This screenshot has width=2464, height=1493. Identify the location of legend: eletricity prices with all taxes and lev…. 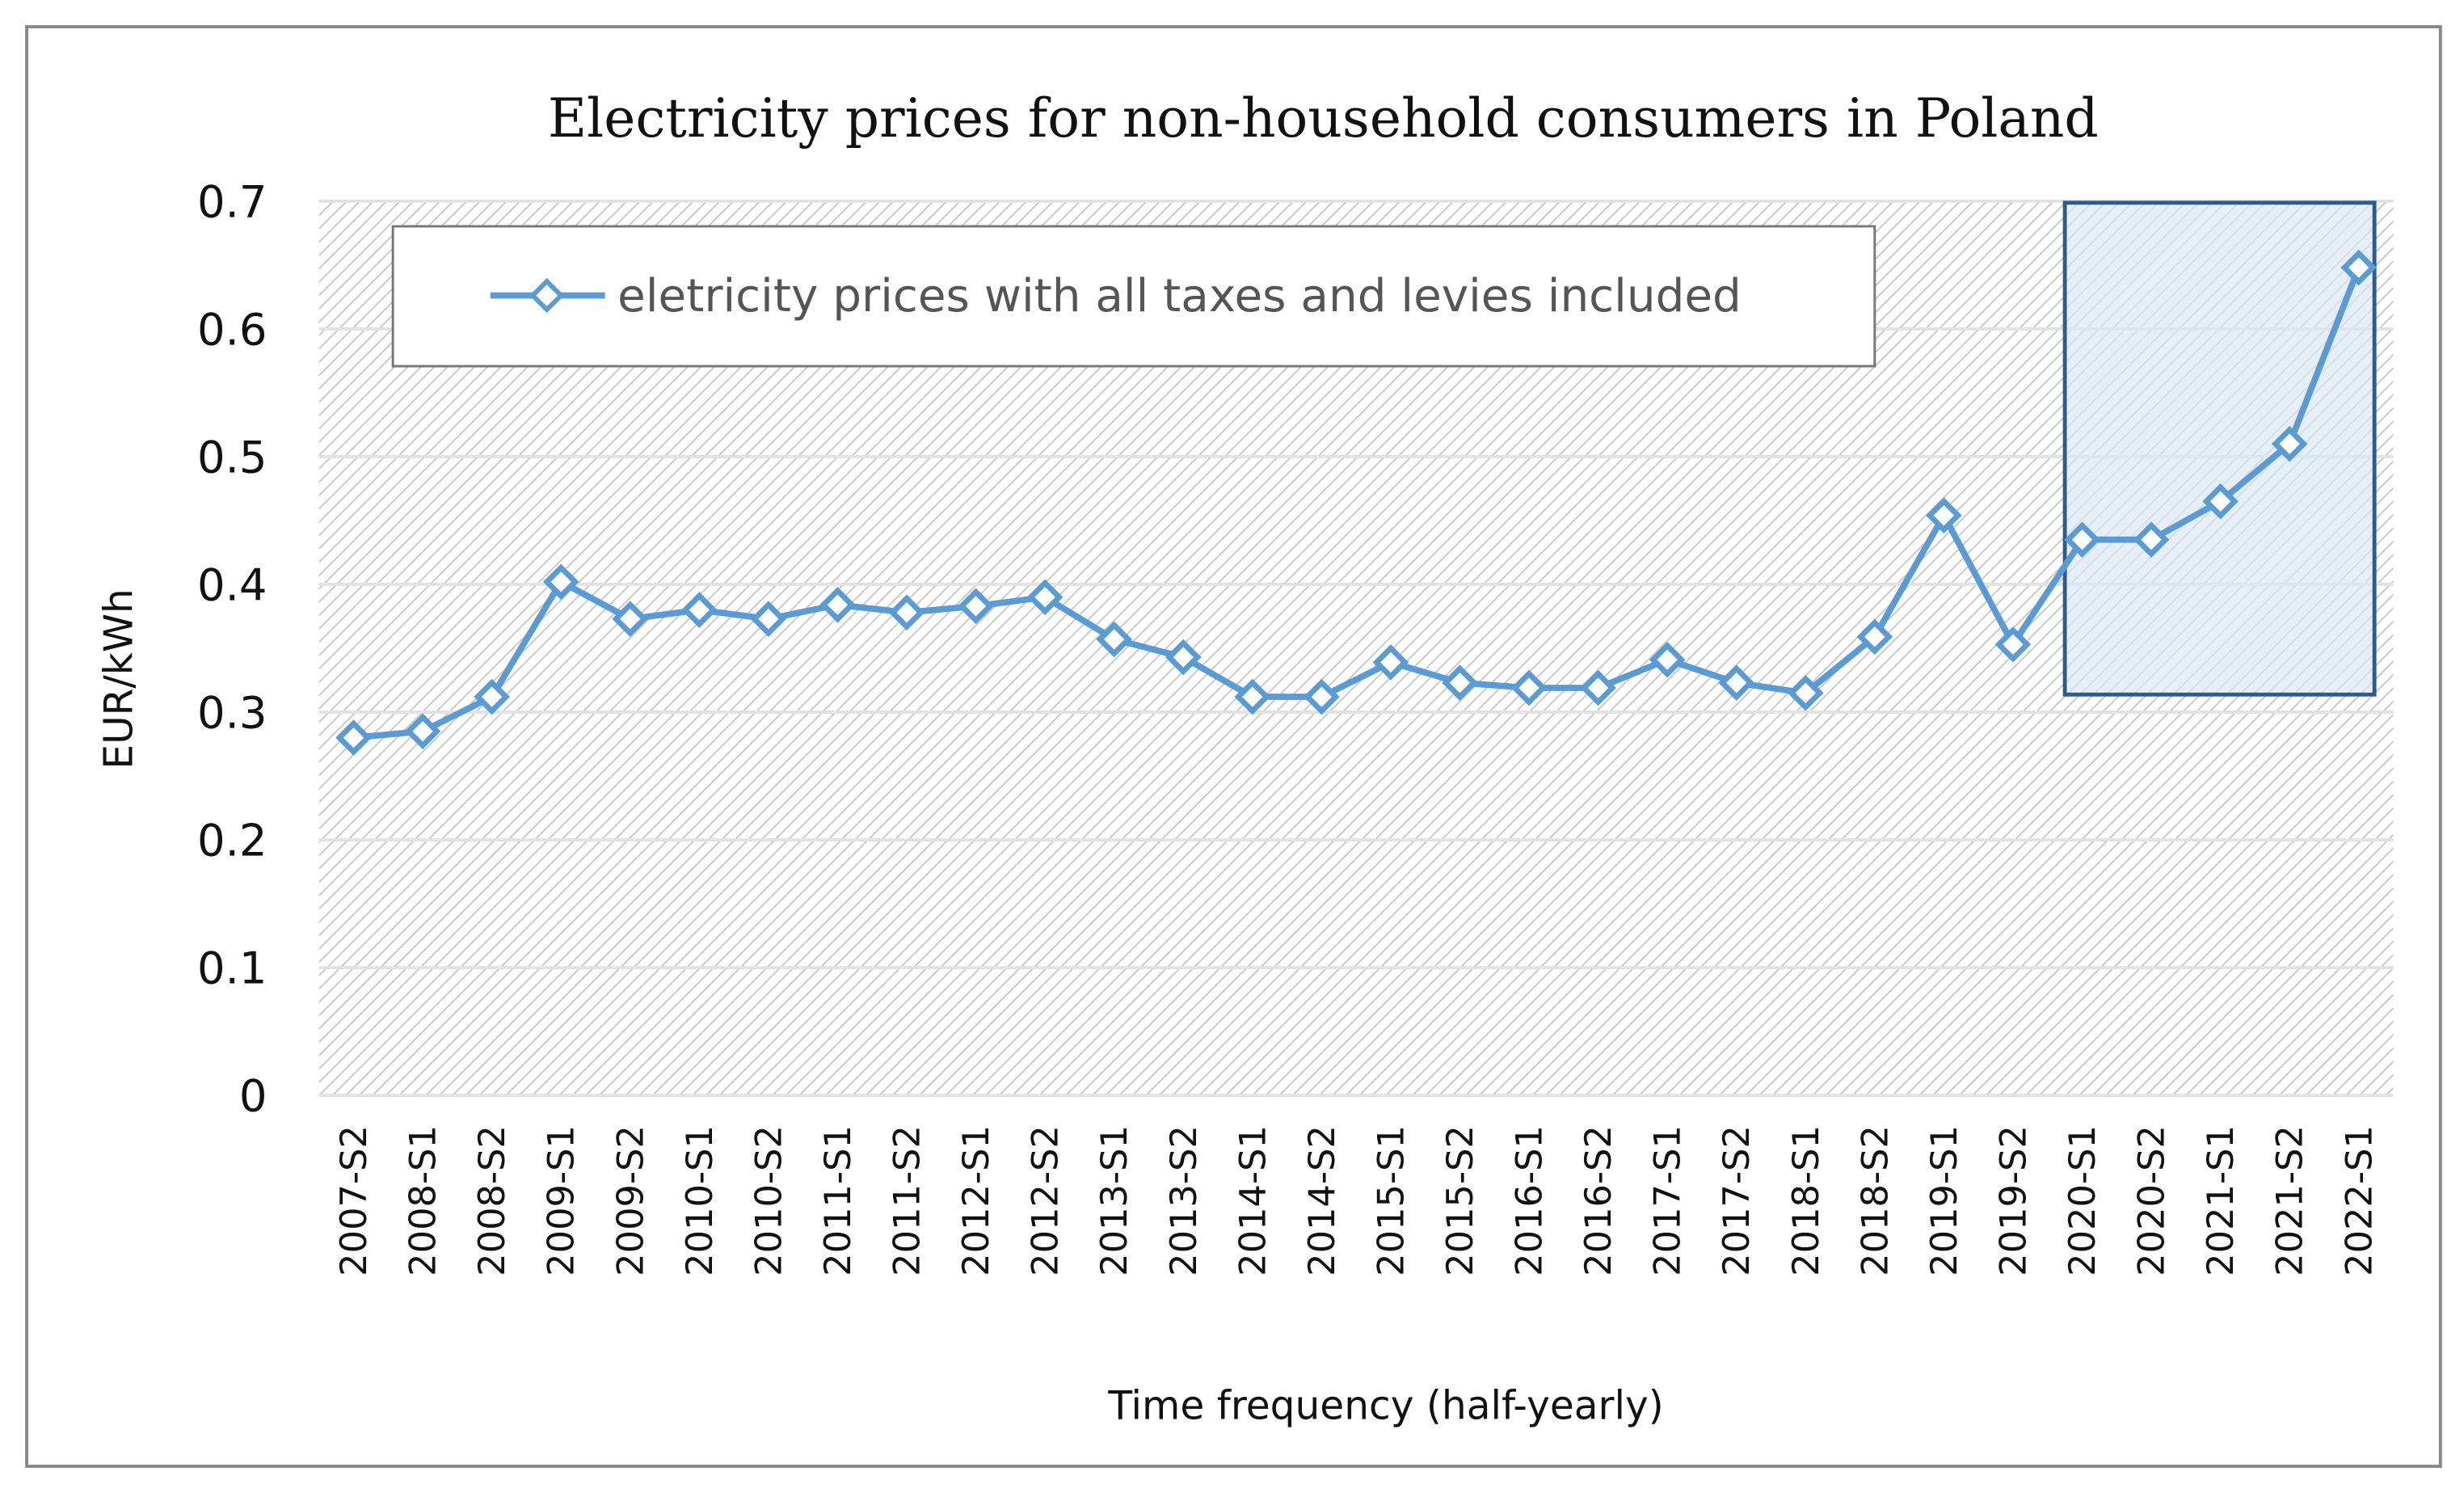
(1133, 296).